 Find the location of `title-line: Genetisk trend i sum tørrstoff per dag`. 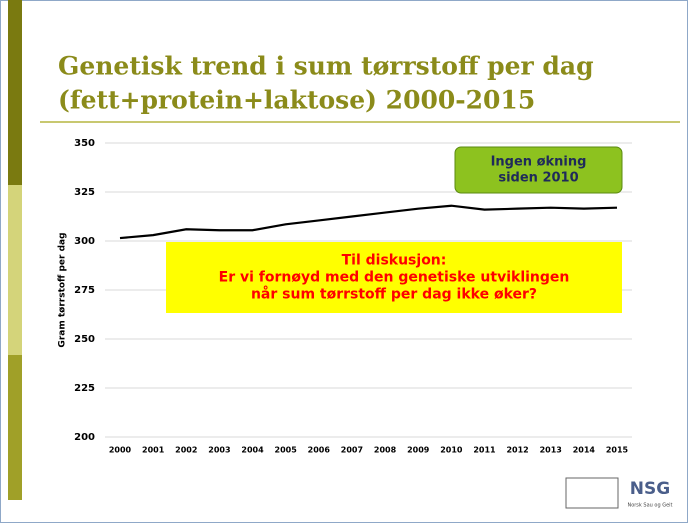

title-line: Genetisk trend i sum tørrstoff per dag is located at coordinates (326, 66).